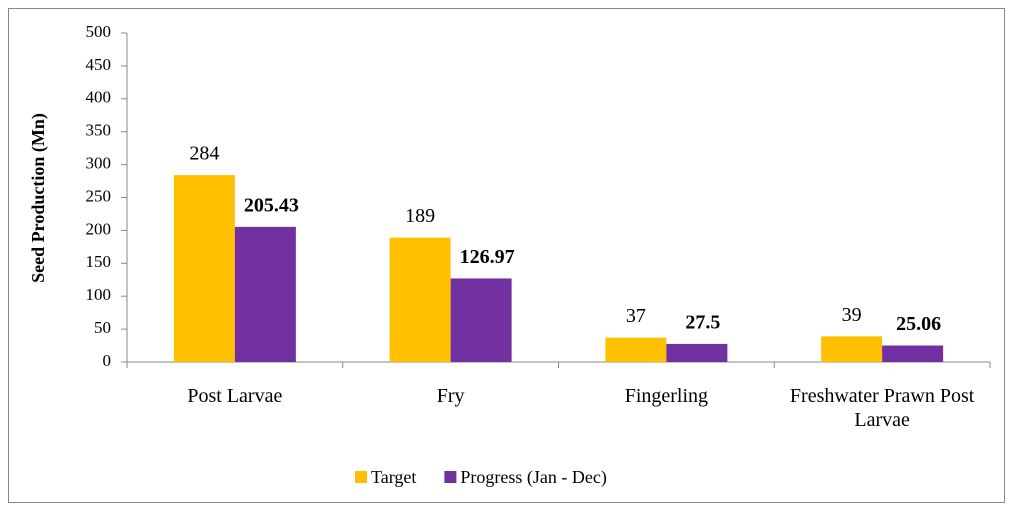 Image resolution: width=1013 pixels, height=512 pixels. Describe the element at coordinates (420, 216) in the screenshot. I see `data-label: 189` at that location.